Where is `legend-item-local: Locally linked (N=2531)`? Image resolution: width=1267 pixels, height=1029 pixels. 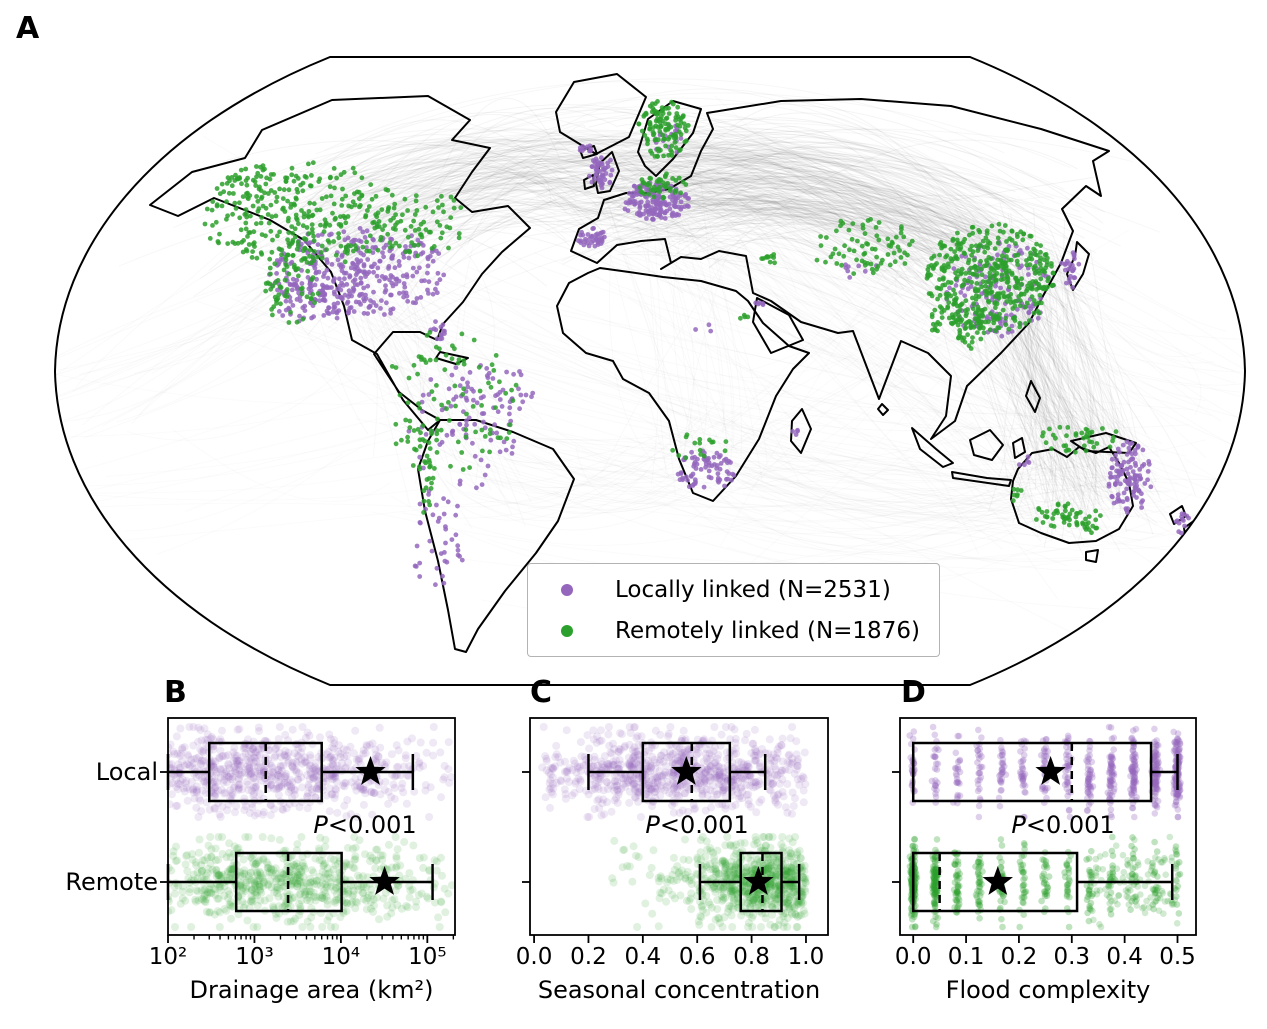 legend-item-local: Locally linked (N=2531) is located at coordinates (733, 589).